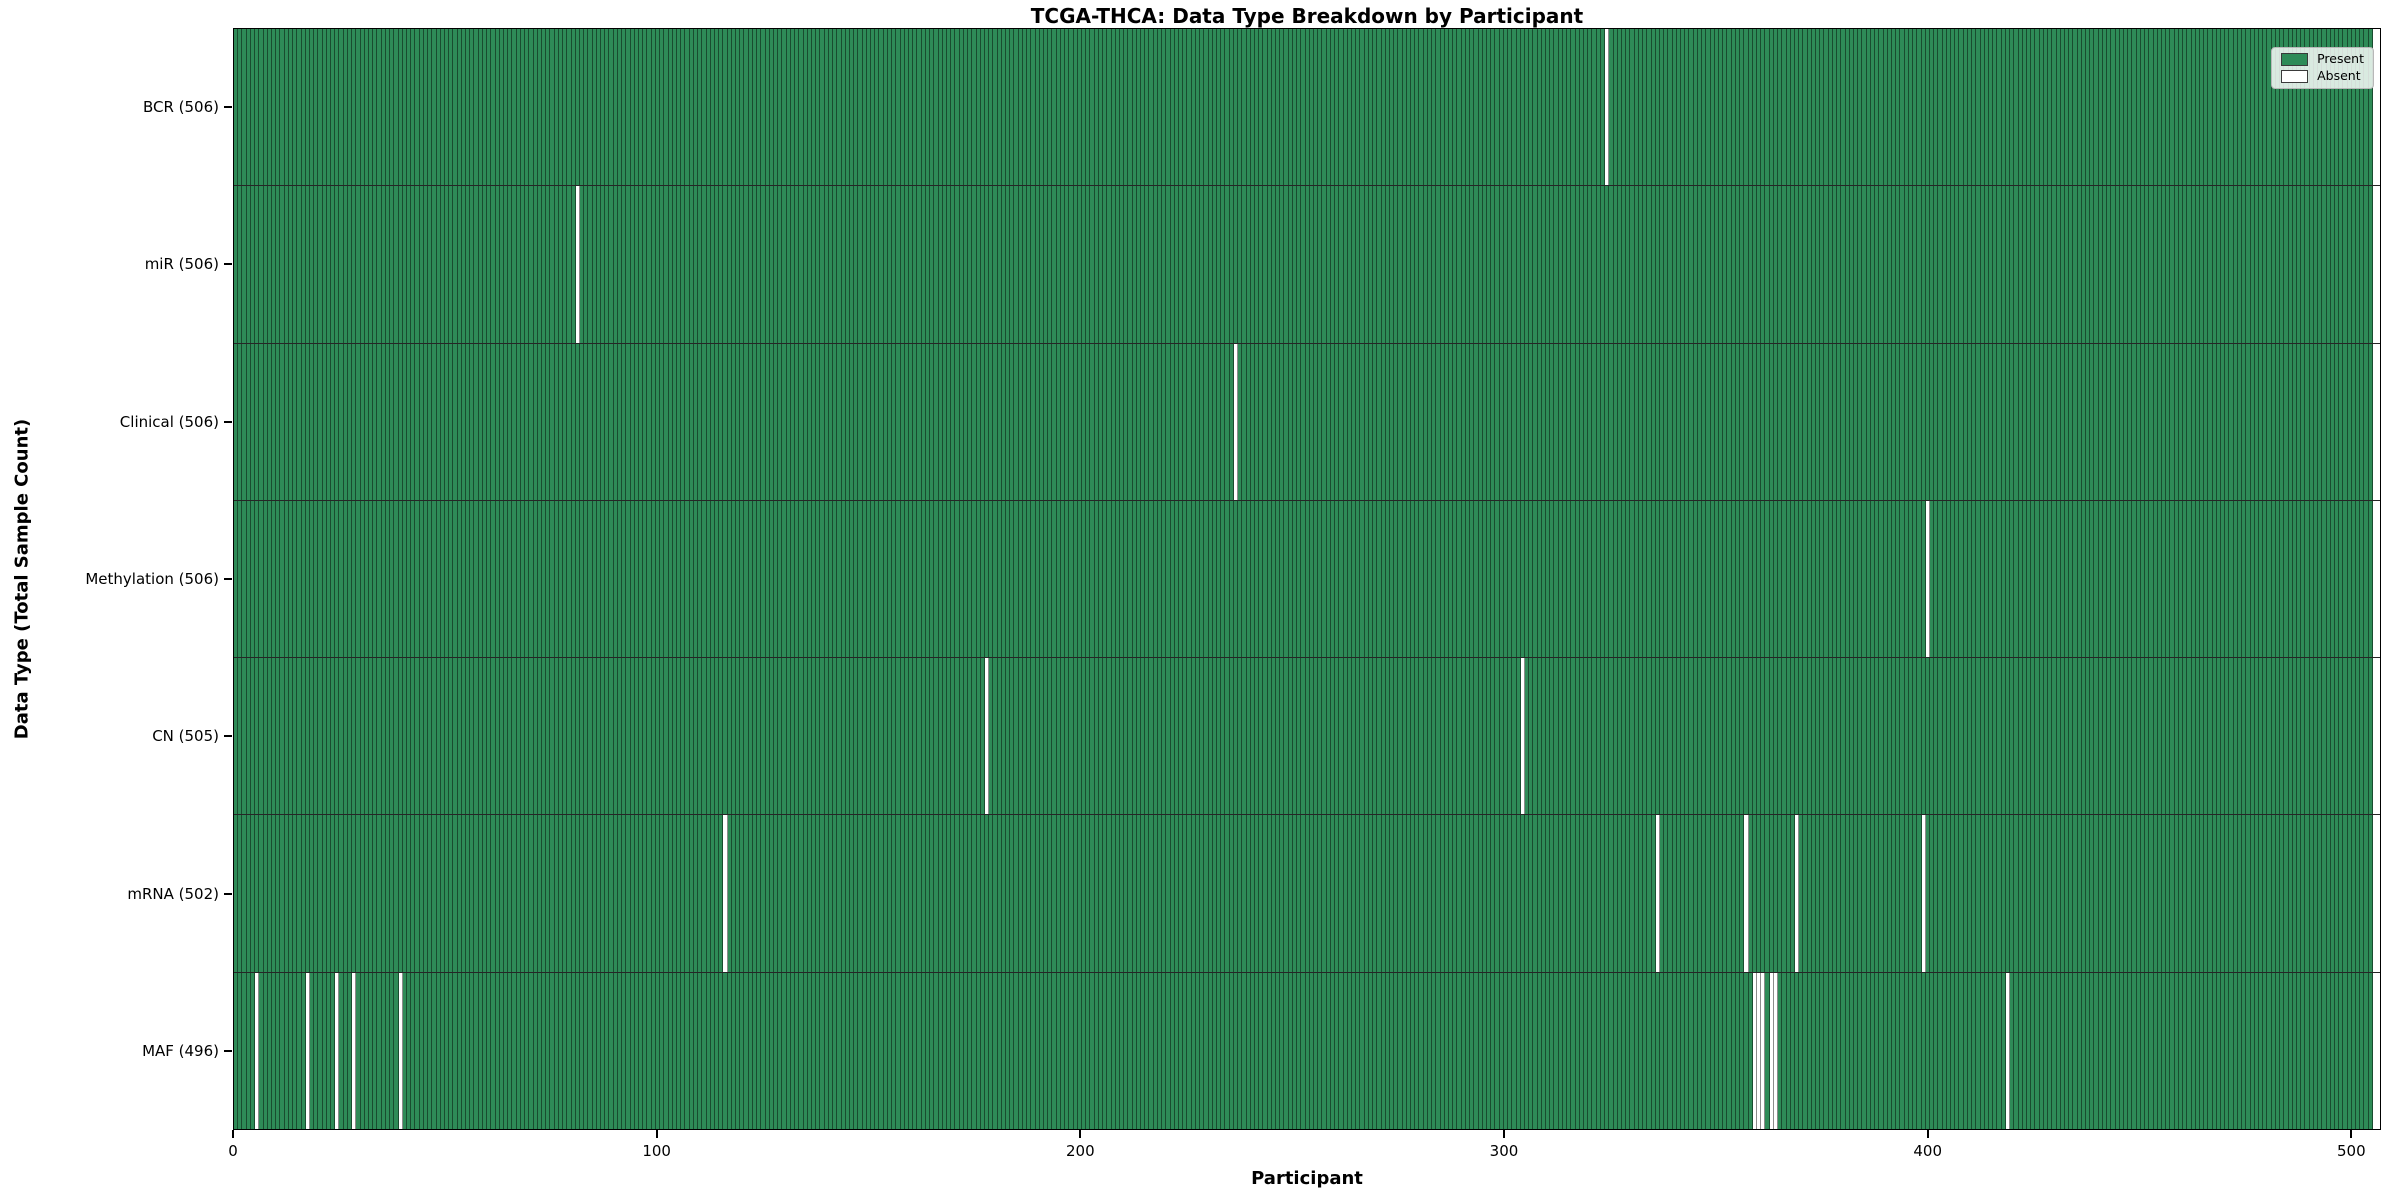  Describe the element at coordinates (180, 106) in the screenshot. I see `y-tick-label-bcr: BCR (506)` at that location.